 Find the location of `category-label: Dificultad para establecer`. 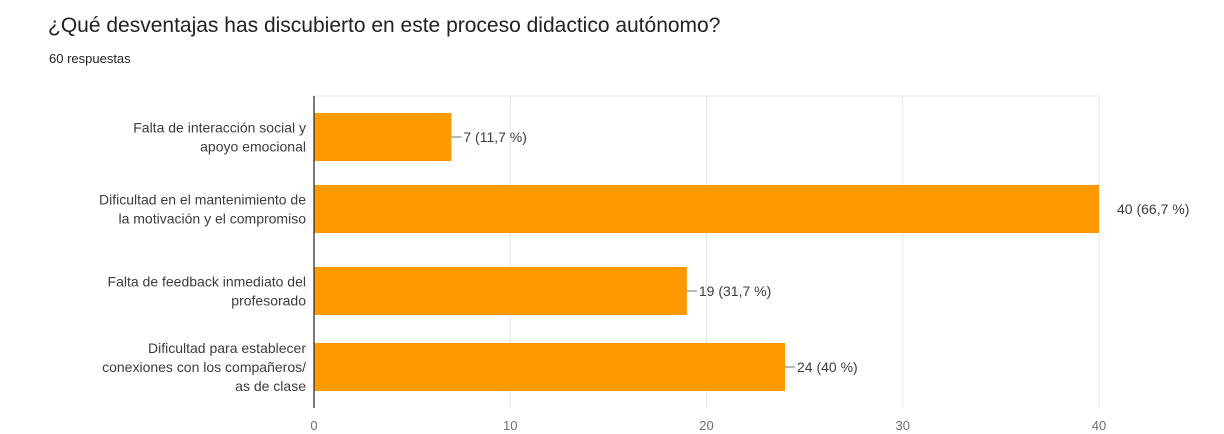

category-label: Dificultad para establecer is located at coordinates (227, 348).